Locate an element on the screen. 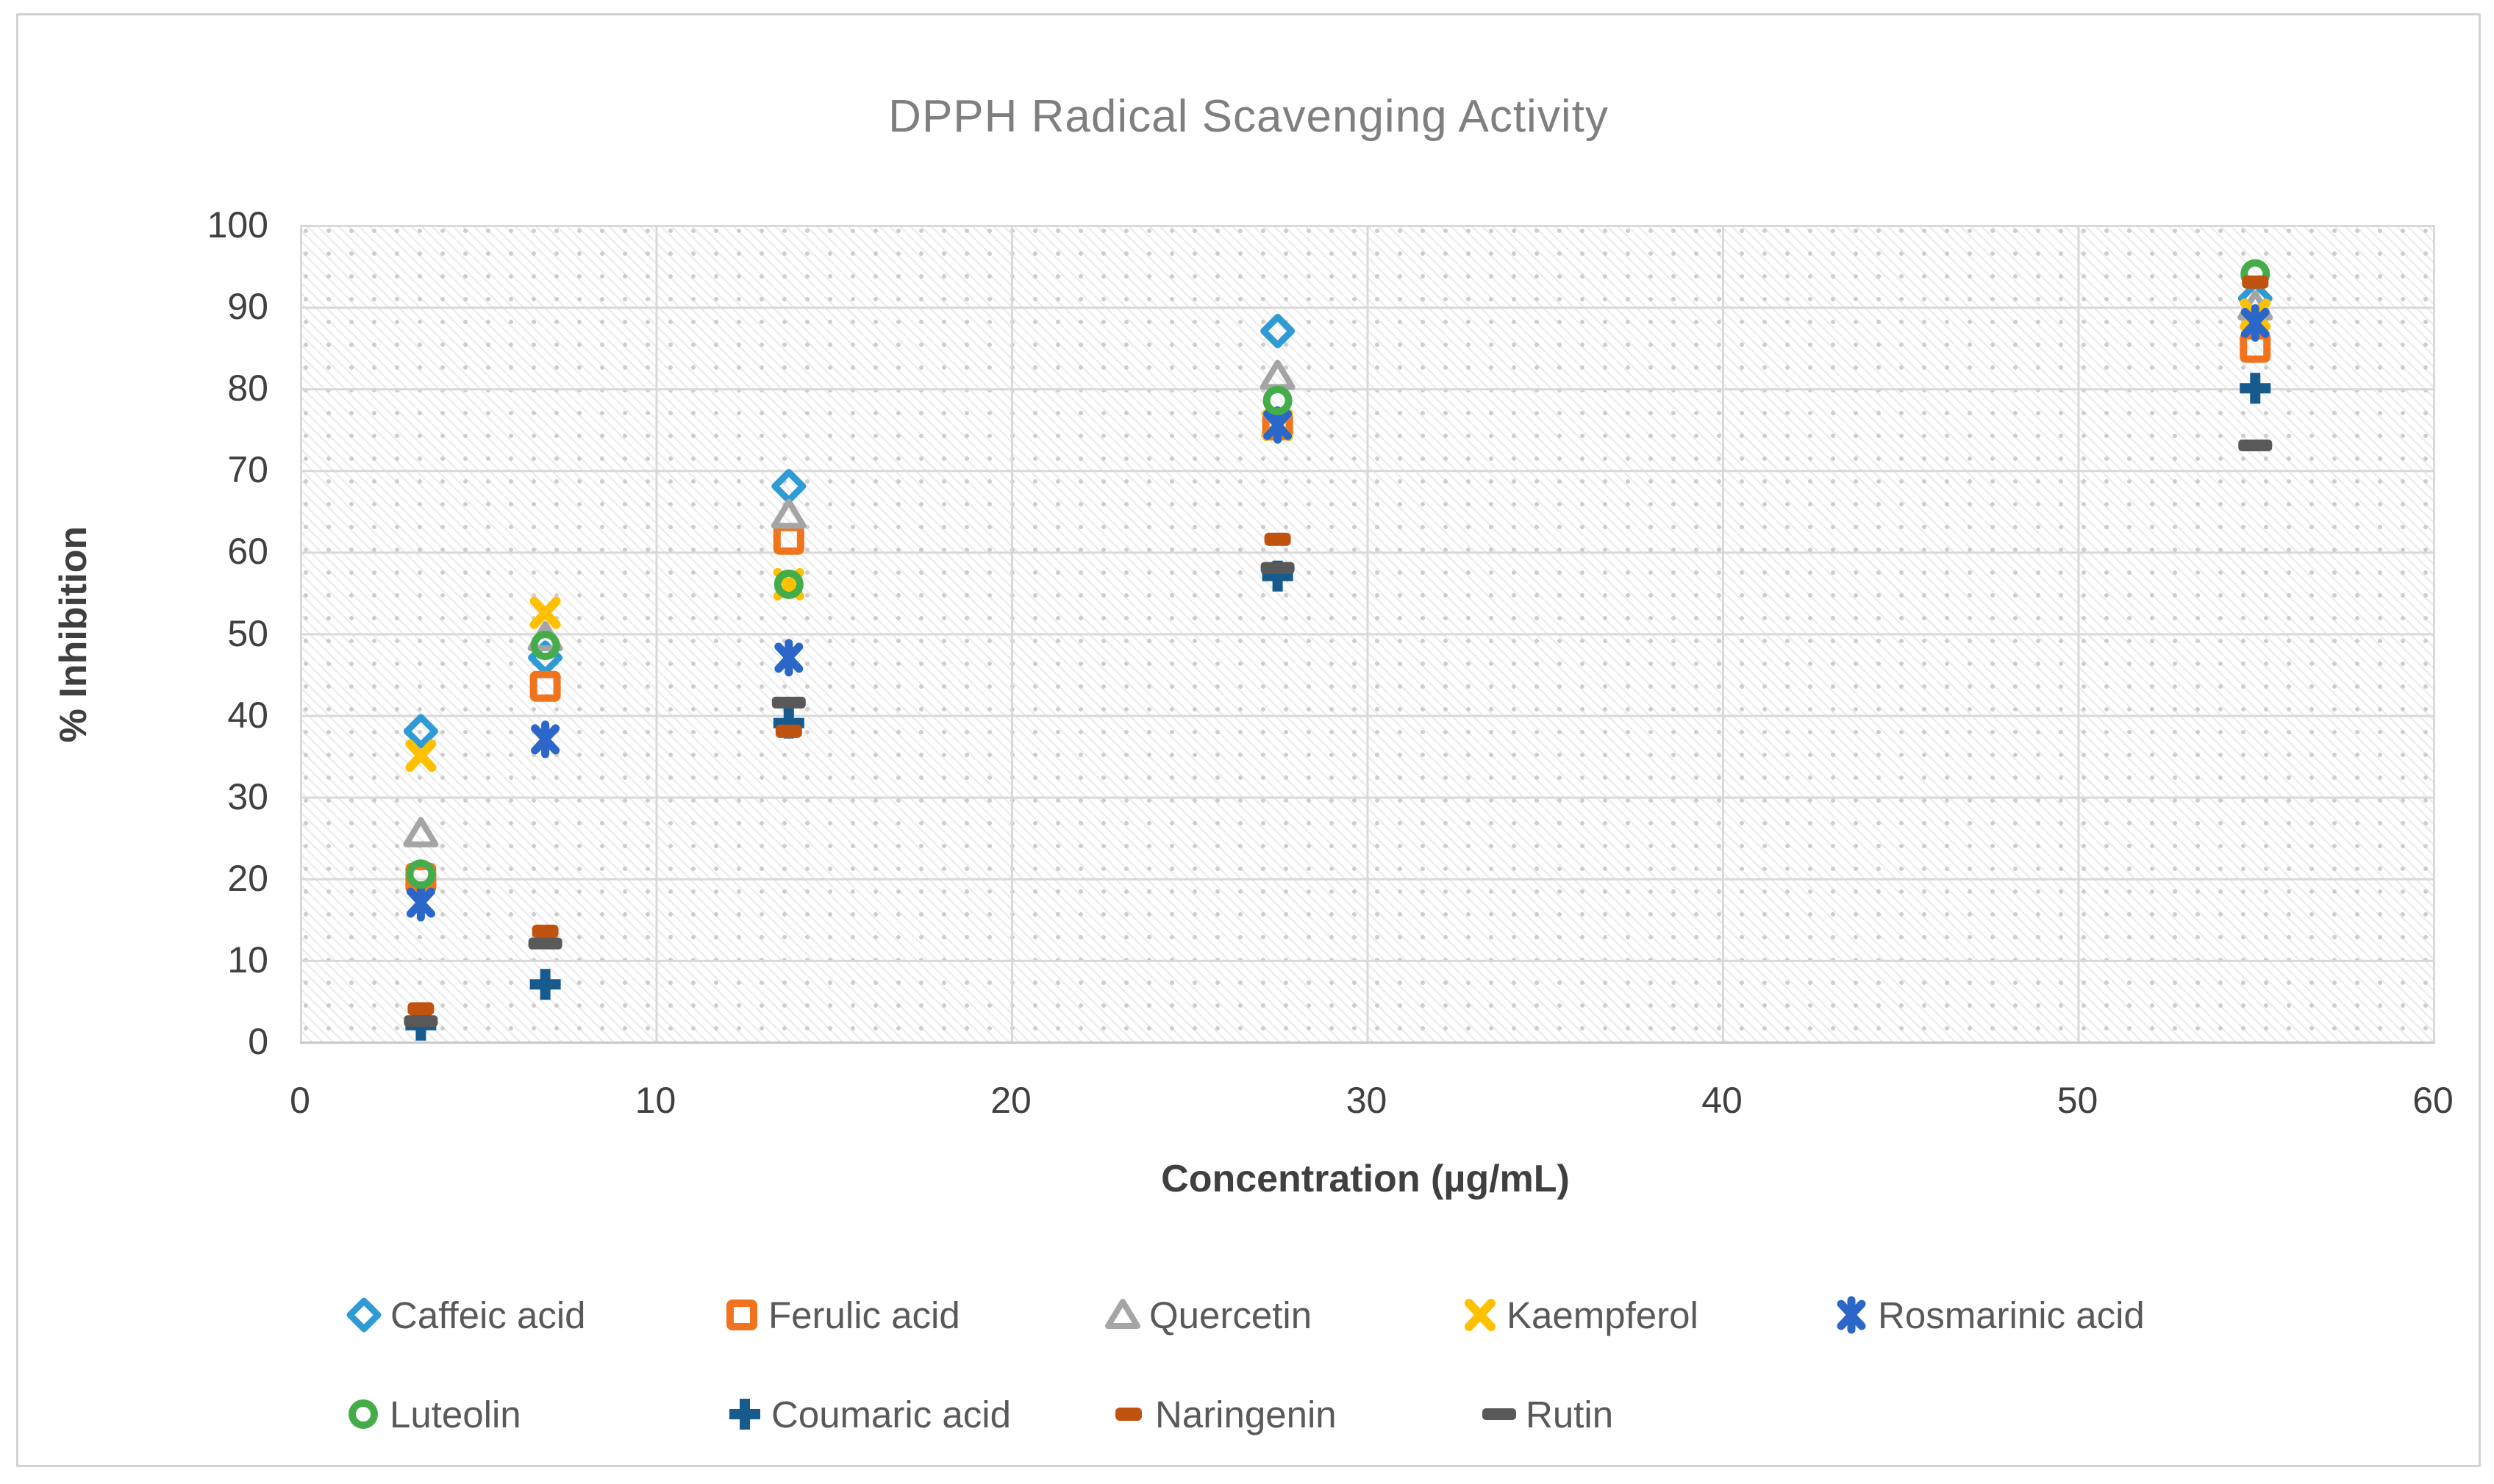  x-tick-20: 20 is located at coordinates (1011, 1100).